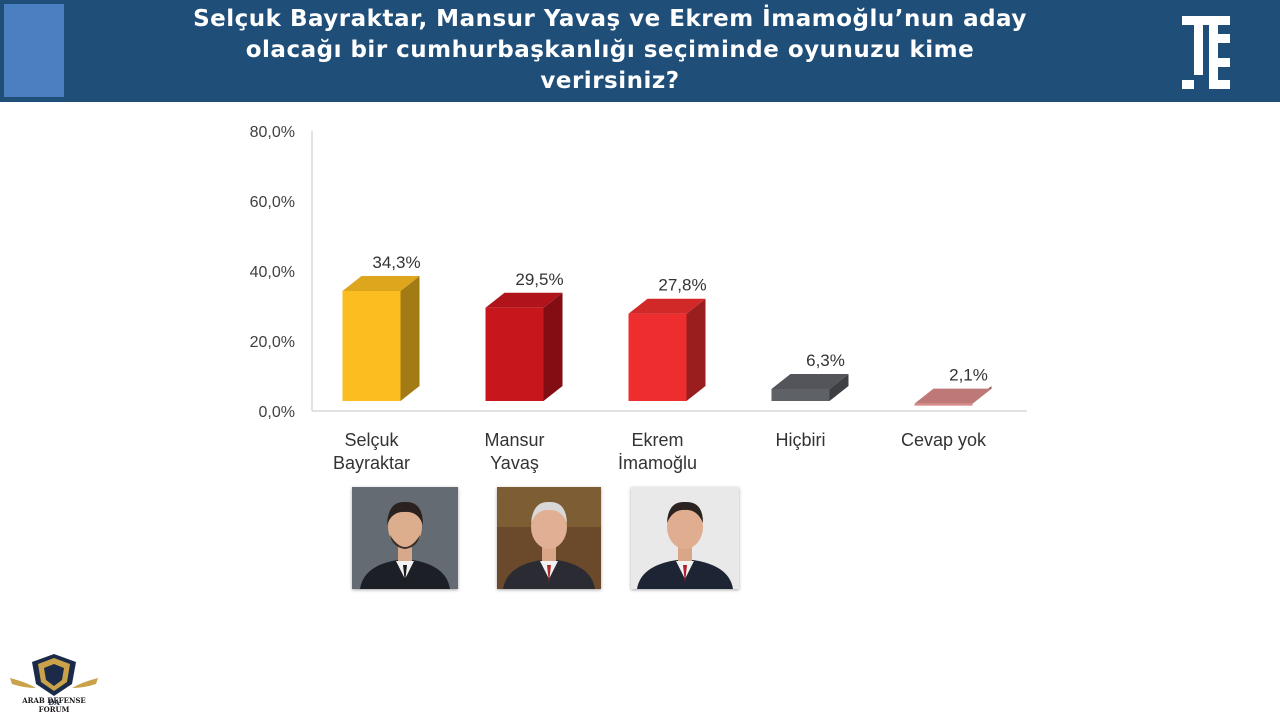 The width and height of the screenshot is (1280, 720). I want to click on bar-value-label: 2,1%, so click(968, 375).